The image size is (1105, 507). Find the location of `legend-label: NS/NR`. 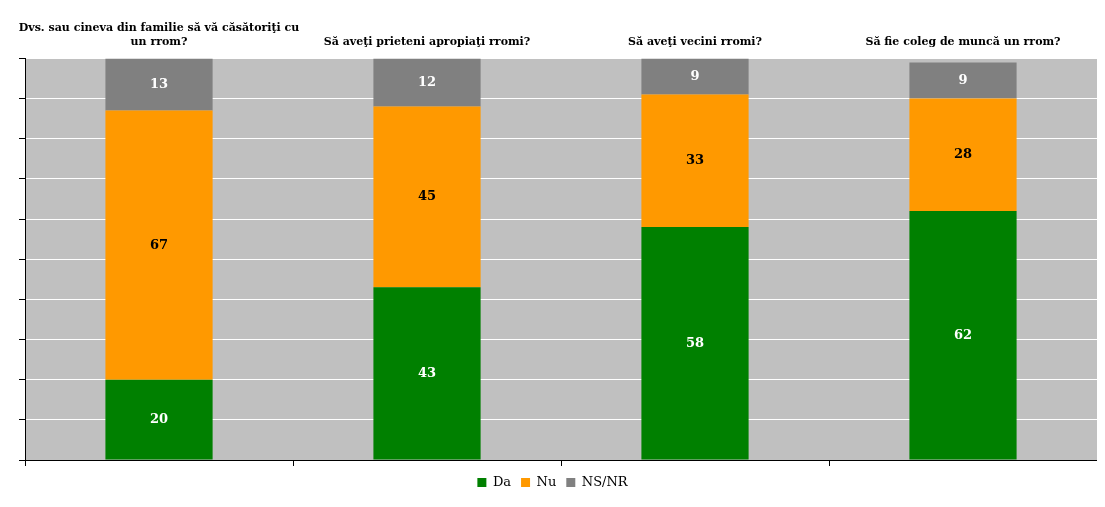

legend-label: NS/NR is located at coordinates (605, 481).